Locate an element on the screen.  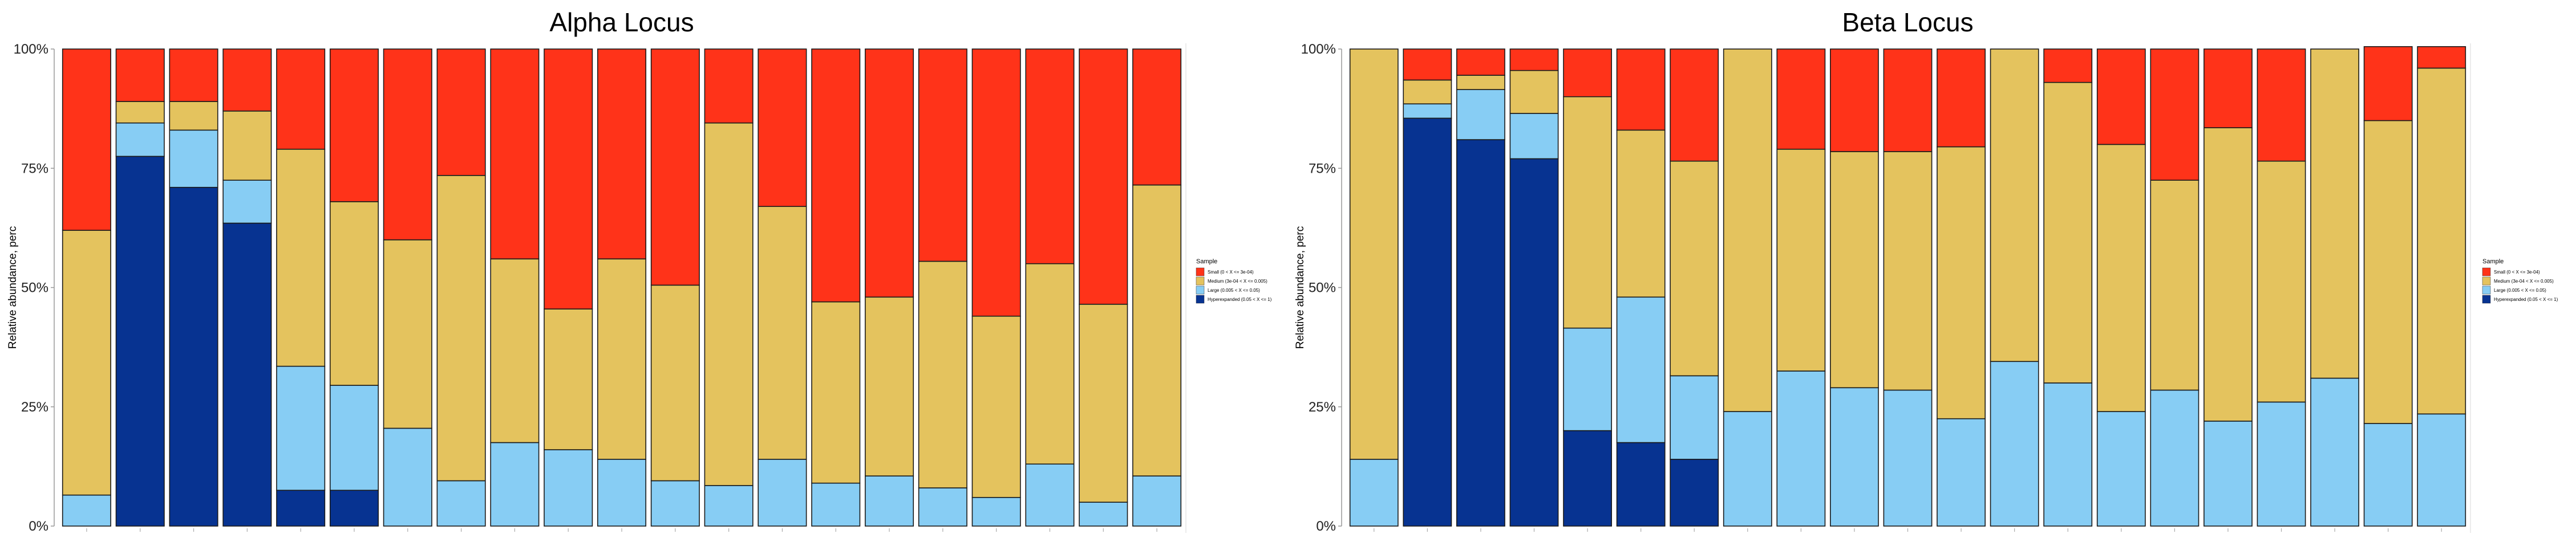
y-tick-label: 50% is located at coordinates (34, 288).